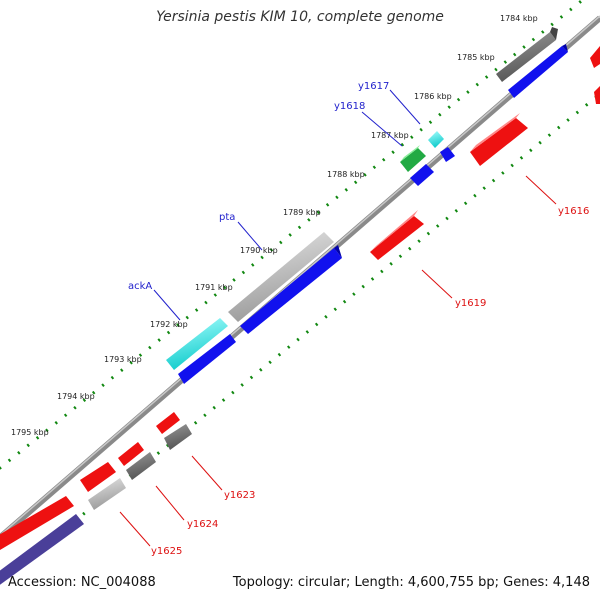  Describe the element at coordinates (436, 139) in the screenshot. I see `gene-y1617` at that location.